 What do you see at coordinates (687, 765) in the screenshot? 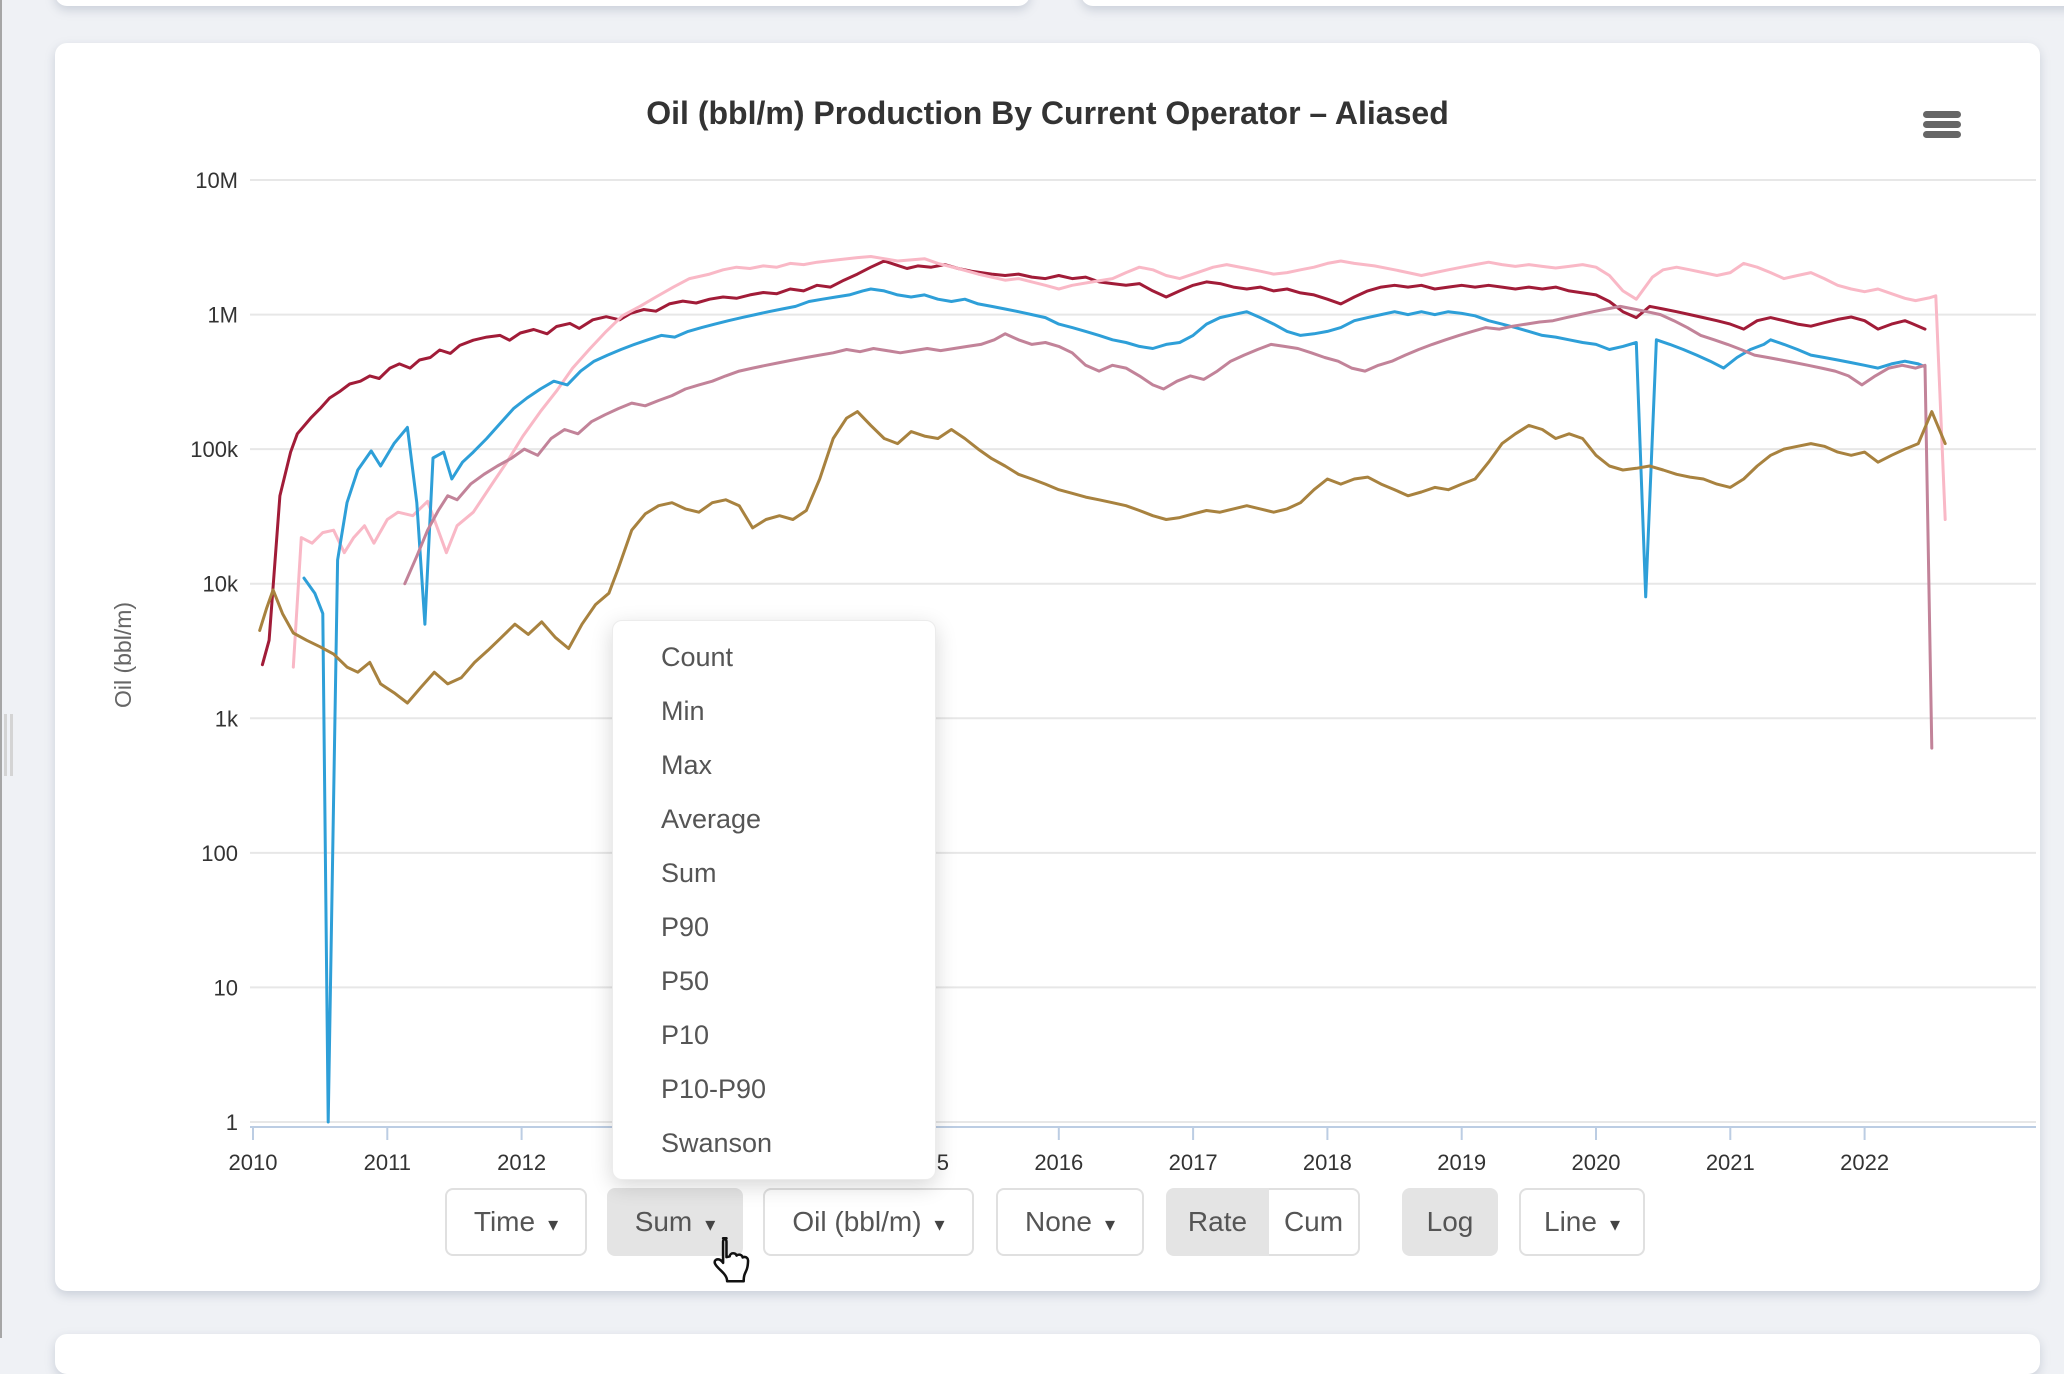
I see `dropdown-item-max: Max` at bounding box center [687, 765].